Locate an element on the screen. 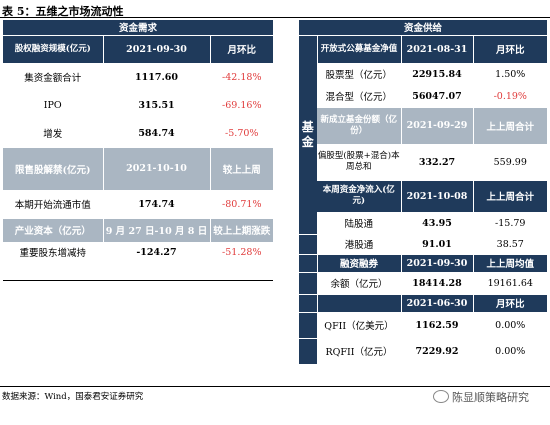 The height and width of the screenshot is (425, 550). table-row: 增发 584.74 -5.70% is located at coordinates (138, 133).